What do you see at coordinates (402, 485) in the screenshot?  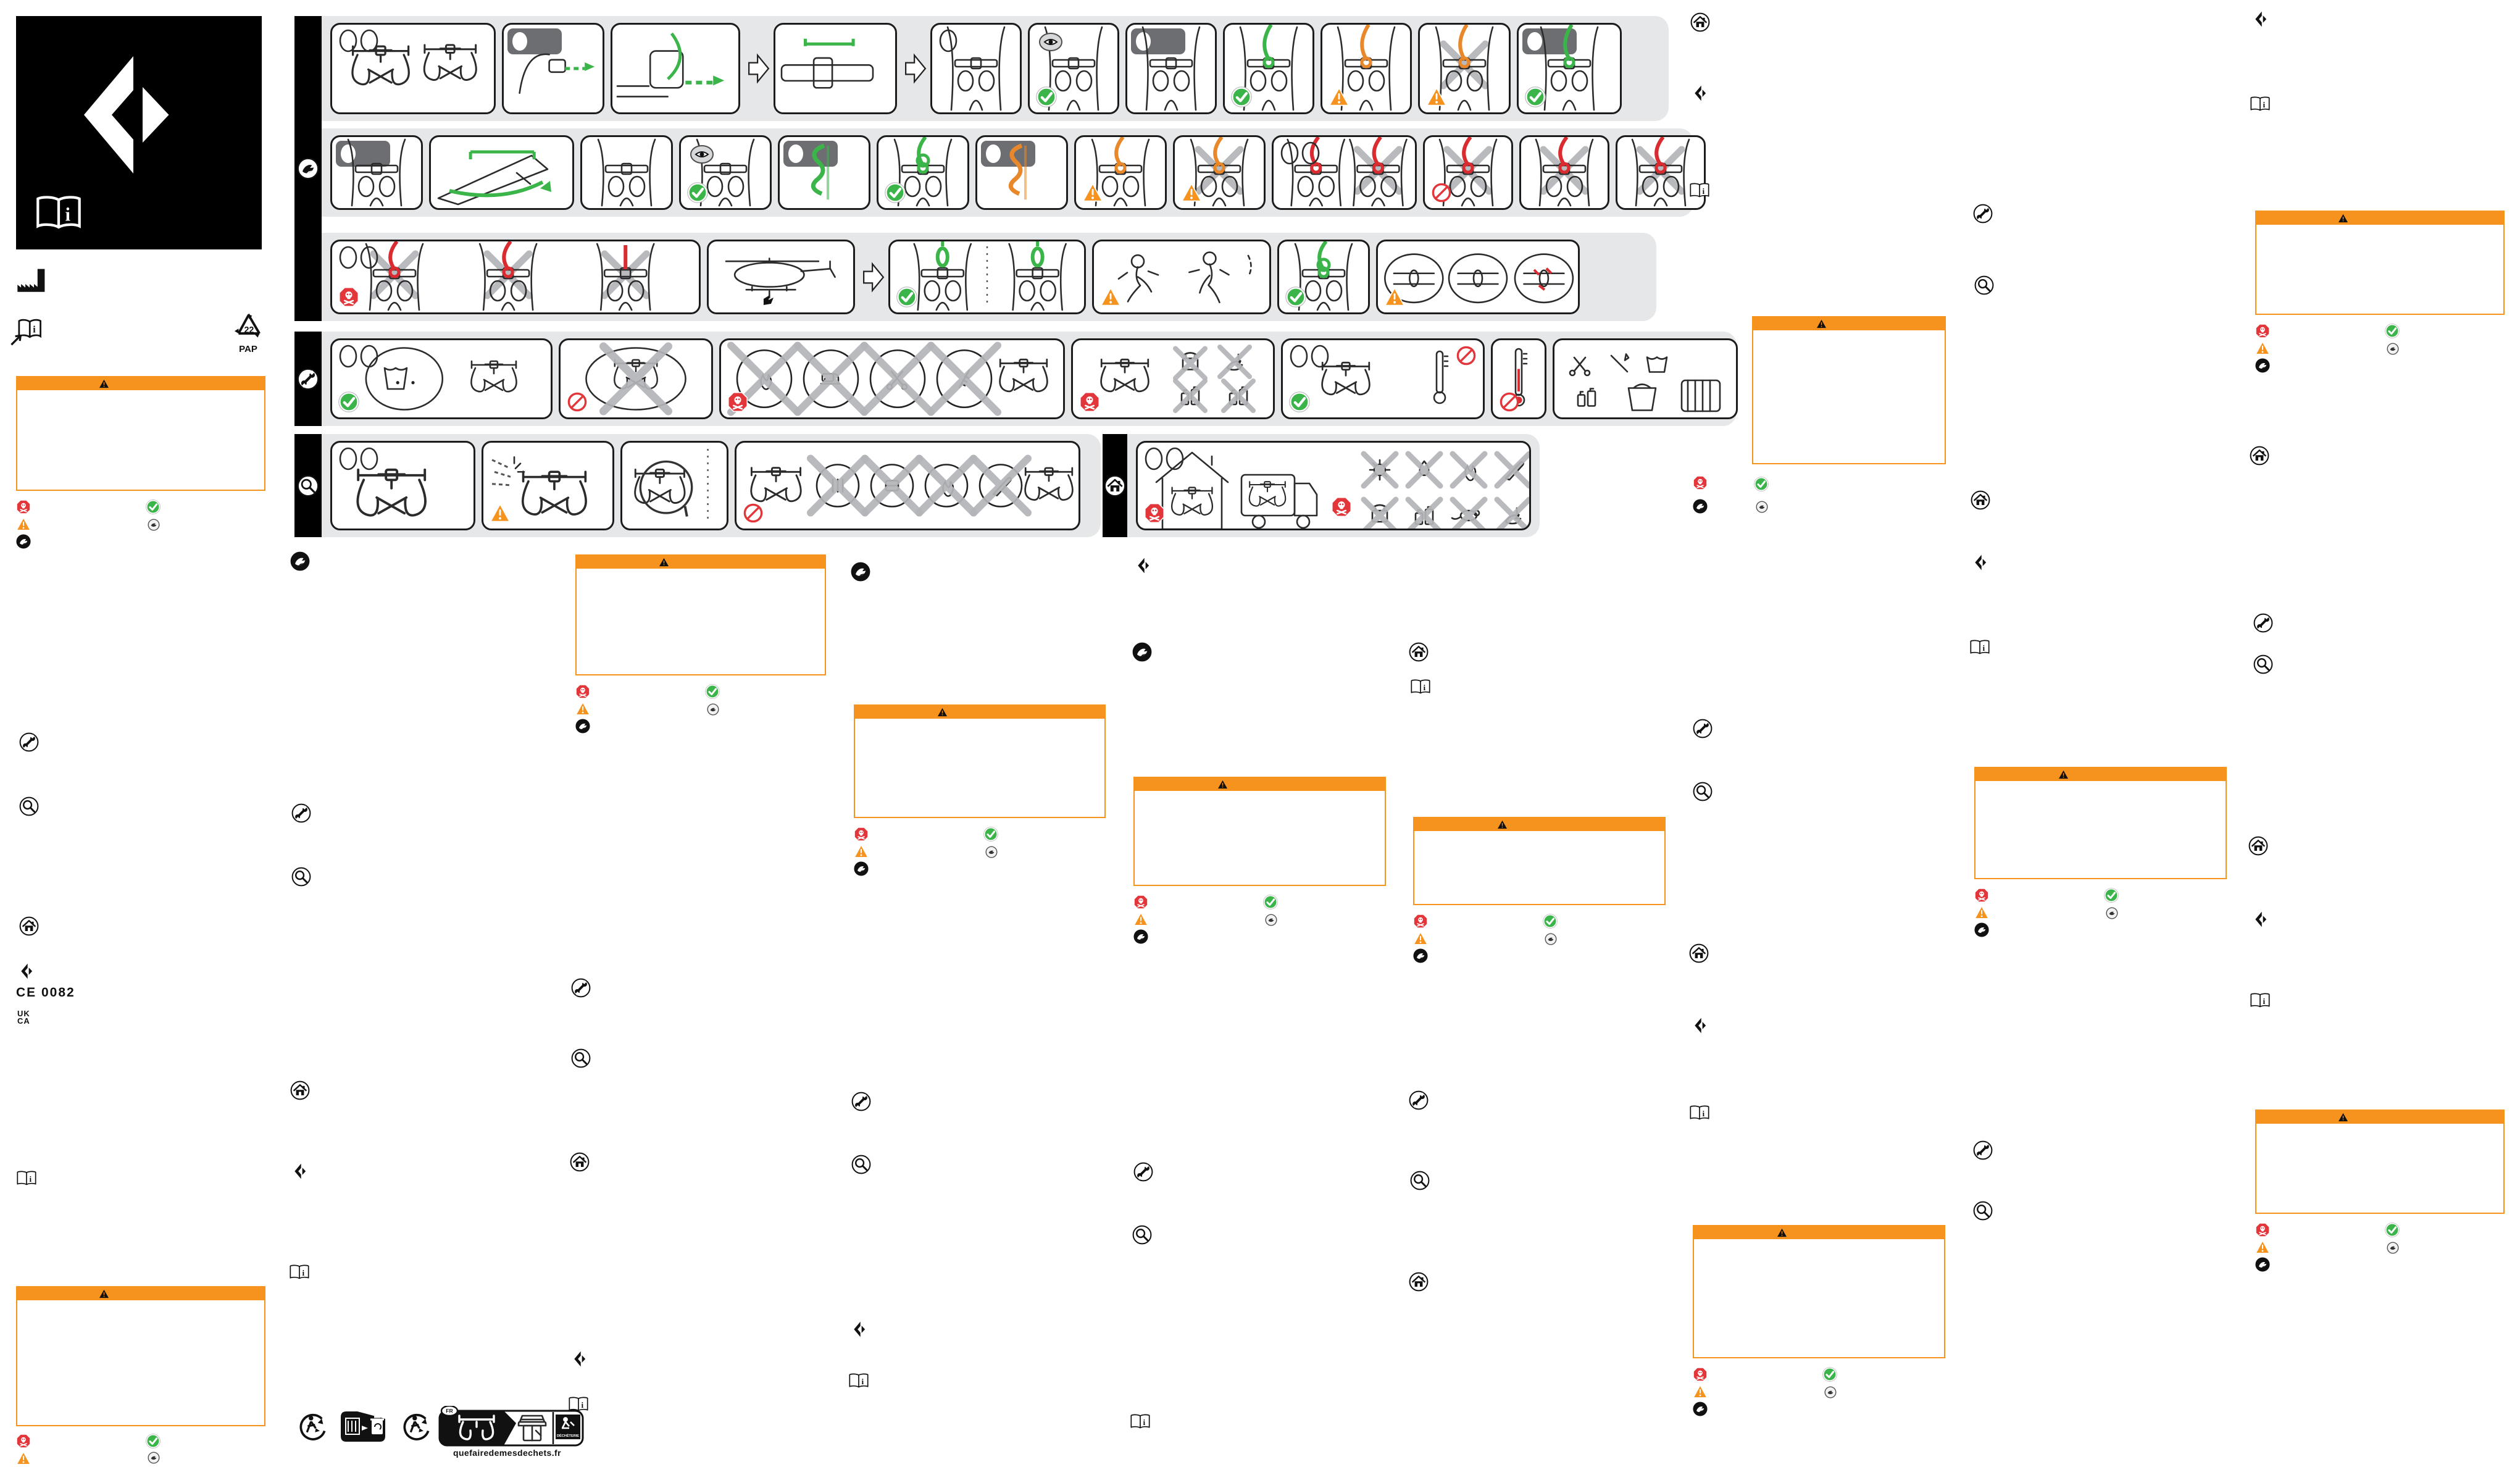 I see `pictogram-panel-harnesseye` at bounding box center [402, 485].